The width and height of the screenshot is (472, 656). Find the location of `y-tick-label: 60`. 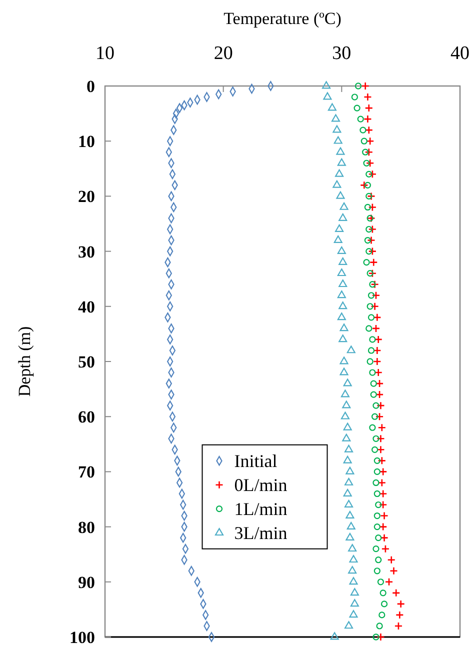

y-tick-label: 60 is located at coordinates (86, 417).